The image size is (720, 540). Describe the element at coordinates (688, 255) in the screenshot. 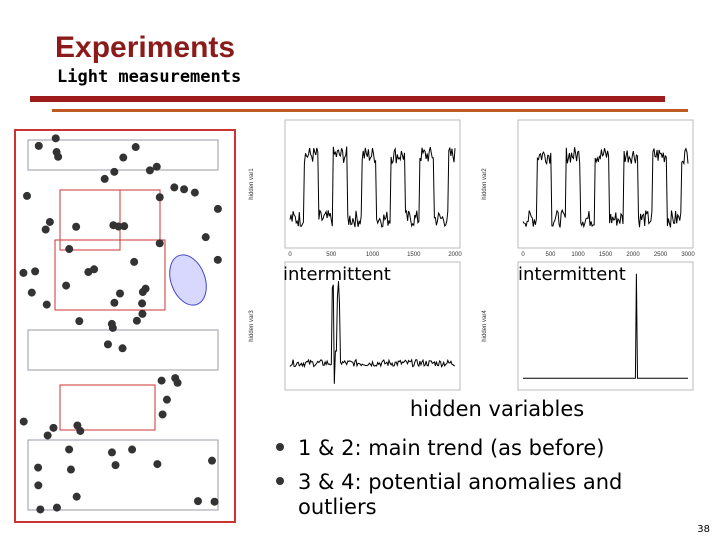

I see `plot-x-tick: 3000` at that location.